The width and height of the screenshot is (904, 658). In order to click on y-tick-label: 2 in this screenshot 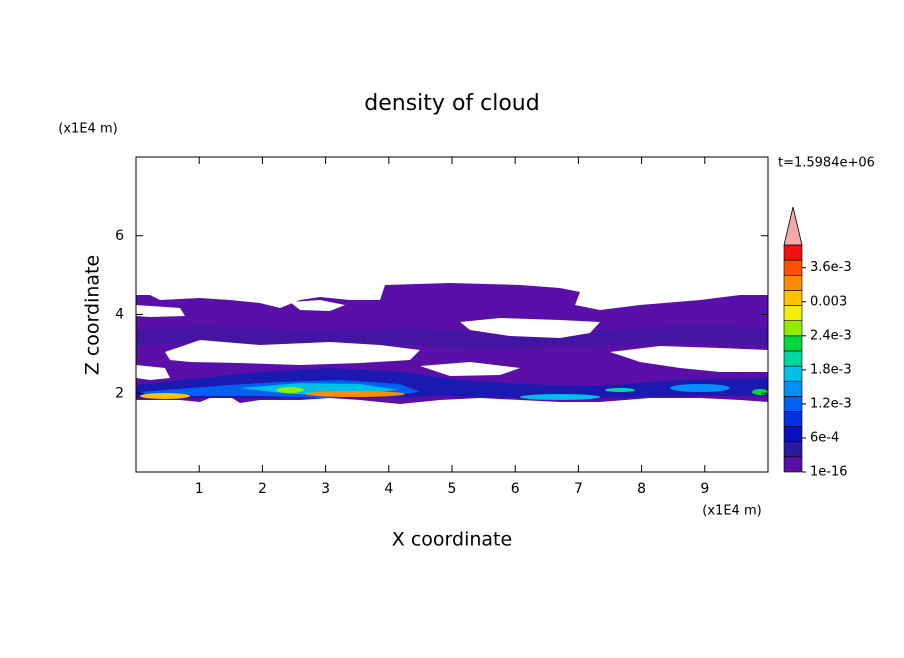, I will do `click(119, 393)`.